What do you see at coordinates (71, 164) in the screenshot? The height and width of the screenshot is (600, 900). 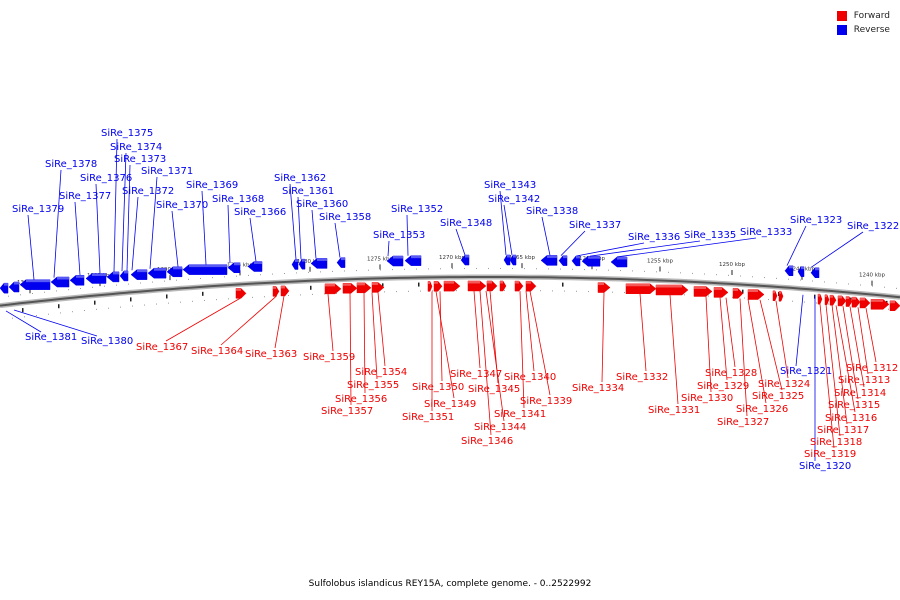 I see `reverse-gene-label: SiRe_1378` at bounding box center [71, 164].